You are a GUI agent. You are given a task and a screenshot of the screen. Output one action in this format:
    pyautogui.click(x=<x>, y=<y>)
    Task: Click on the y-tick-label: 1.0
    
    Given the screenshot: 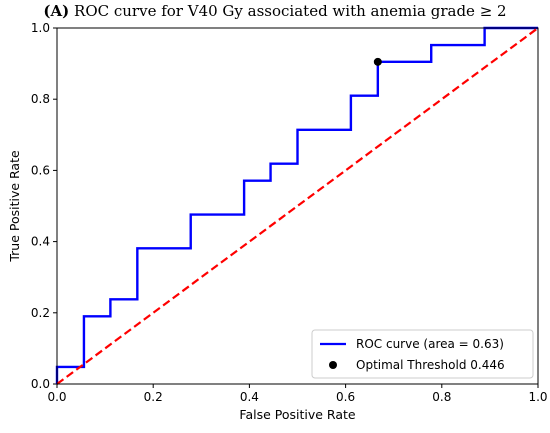 What is the action you would take?
    pyautogui.click(x=40, y=28)
    